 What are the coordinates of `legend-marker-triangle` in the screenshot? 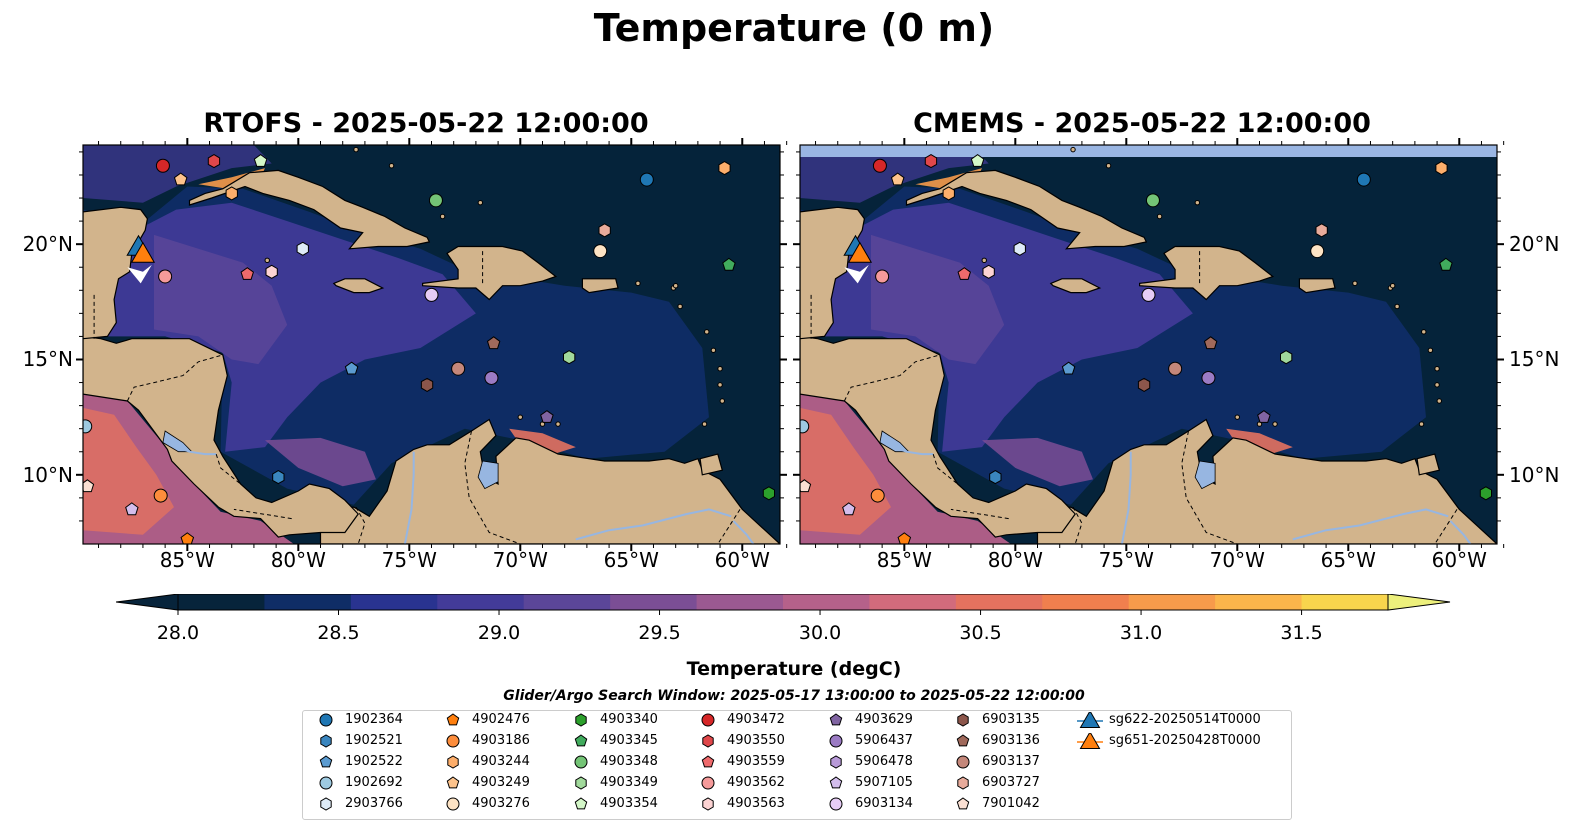 It's located at (1090, 720).